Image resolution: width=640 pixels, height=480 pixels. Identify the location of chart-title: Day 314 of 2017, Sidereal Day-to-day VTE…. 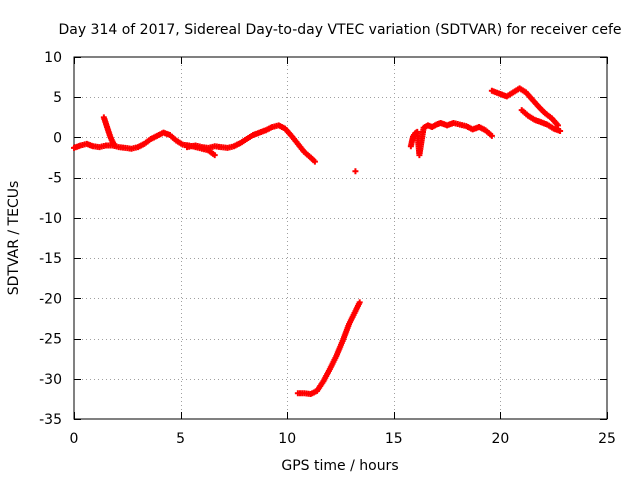
(339, 30).